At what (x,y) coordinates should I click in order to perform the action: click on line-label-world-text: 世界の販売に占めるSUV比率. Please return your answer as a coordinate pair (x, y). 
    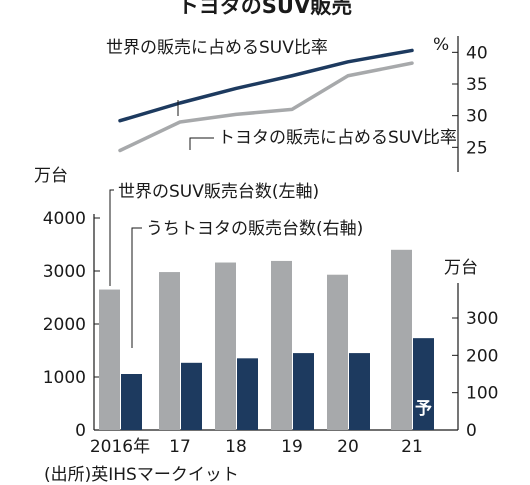
    Looking at the image, I should click on (217, 48).